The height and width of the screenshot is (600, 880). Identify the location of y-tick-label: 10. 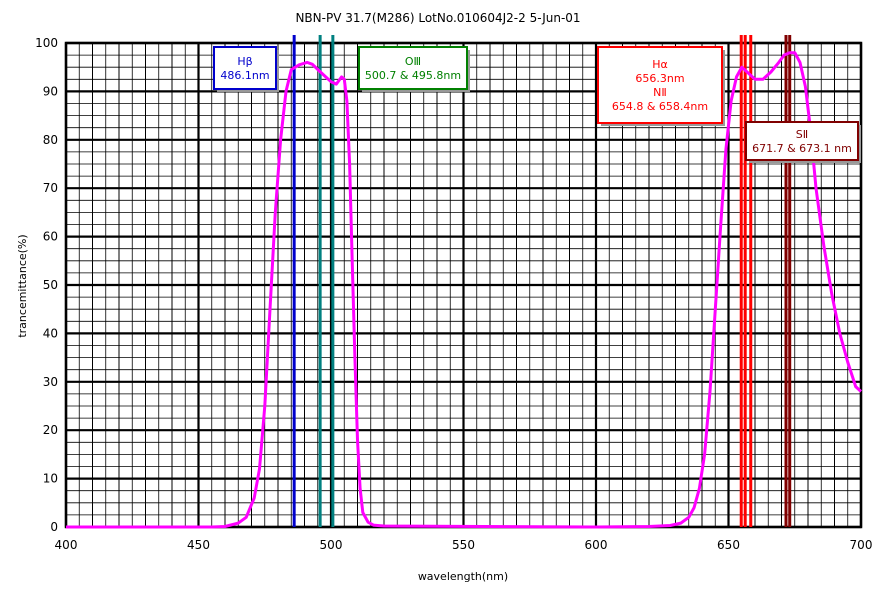
(50, 479).